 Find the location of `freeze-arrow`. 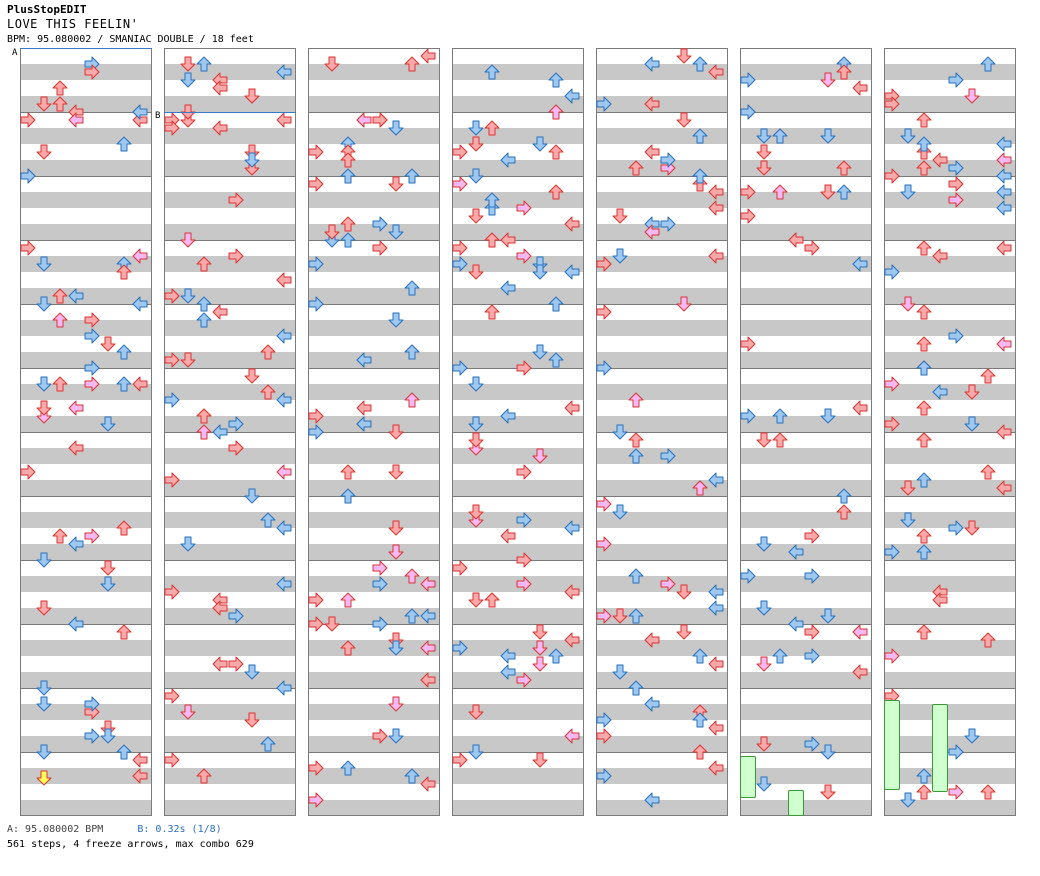

freeze-arrow is located at coordinates (892, 745).